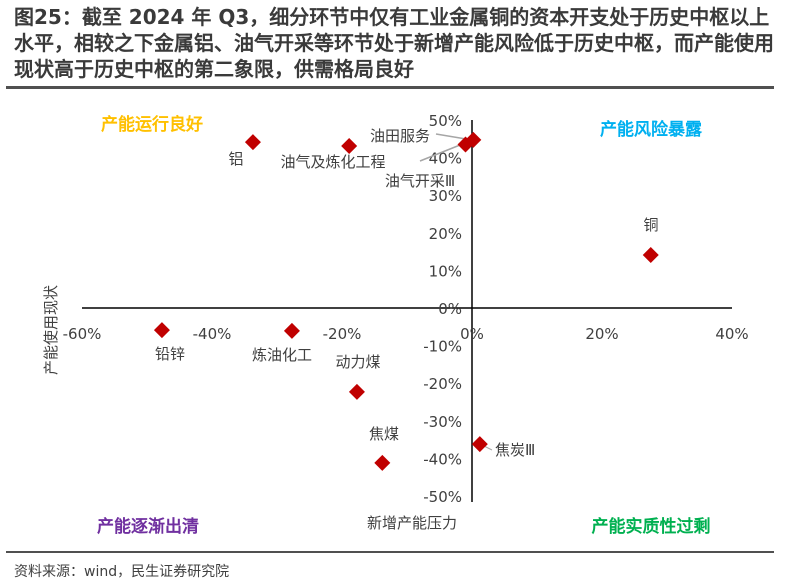 The image size is (788, 585). Describe the element at coordinates (400, 136) in the screenshot. I see `data-label: 油田服务` at that location.